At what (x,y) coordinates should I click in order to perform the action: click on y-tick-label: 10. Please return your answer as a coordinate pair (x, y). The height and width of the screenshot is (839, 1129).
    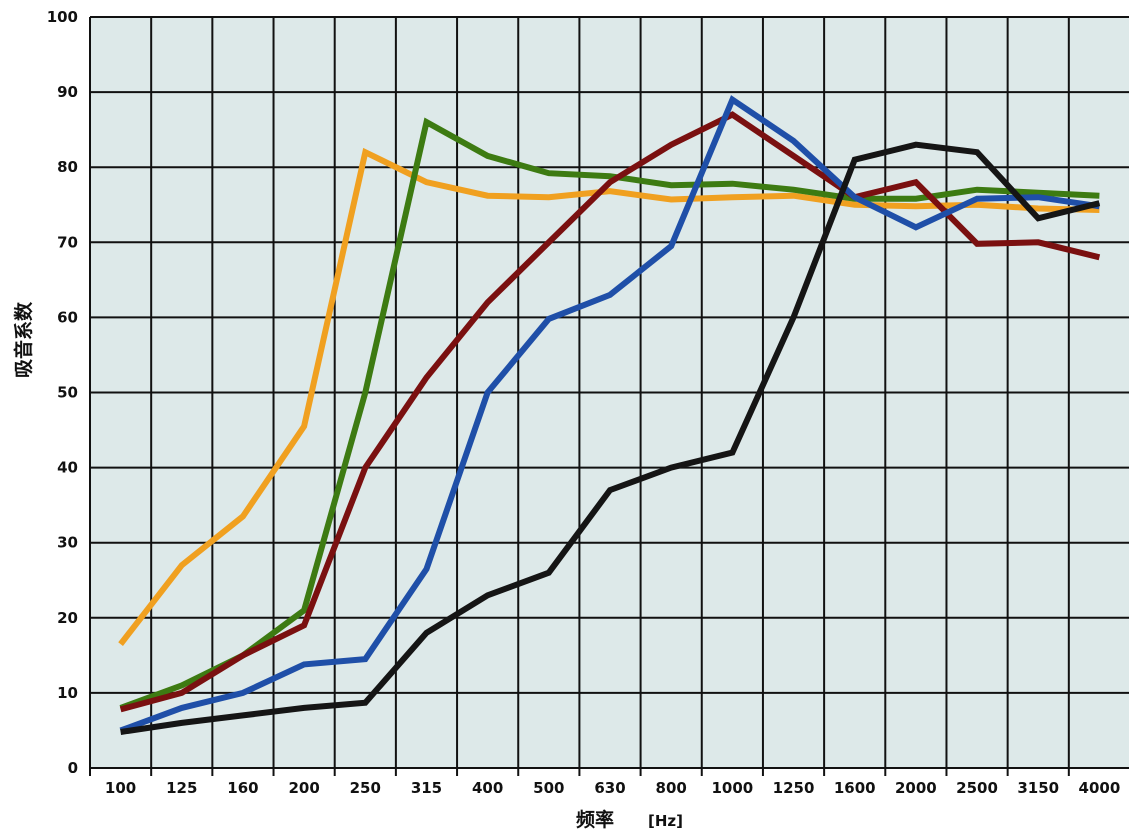
    Looking at the image, I should click on (67, 693).